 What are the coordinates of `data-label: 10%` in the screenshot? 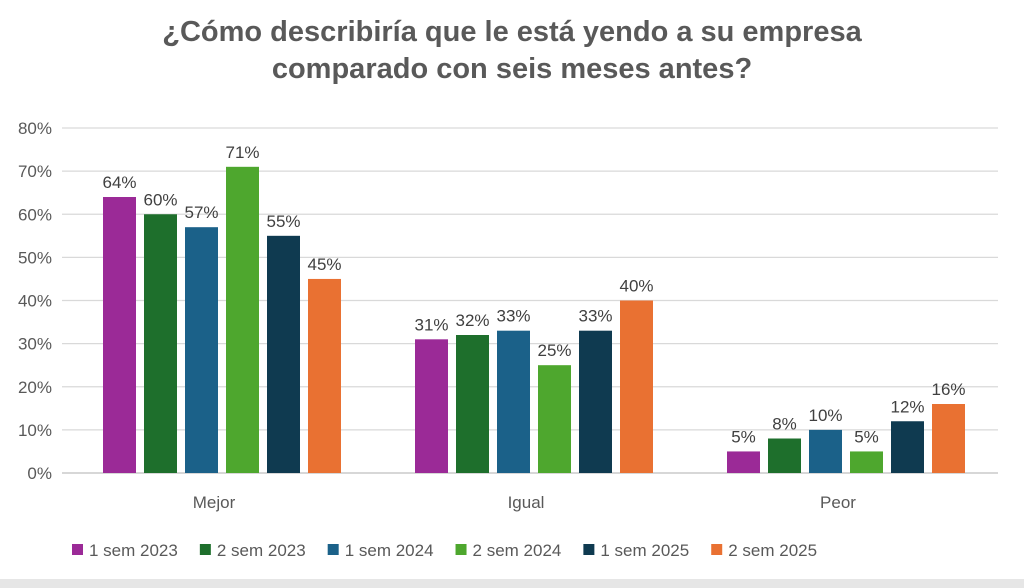 It's located at (825, 415).